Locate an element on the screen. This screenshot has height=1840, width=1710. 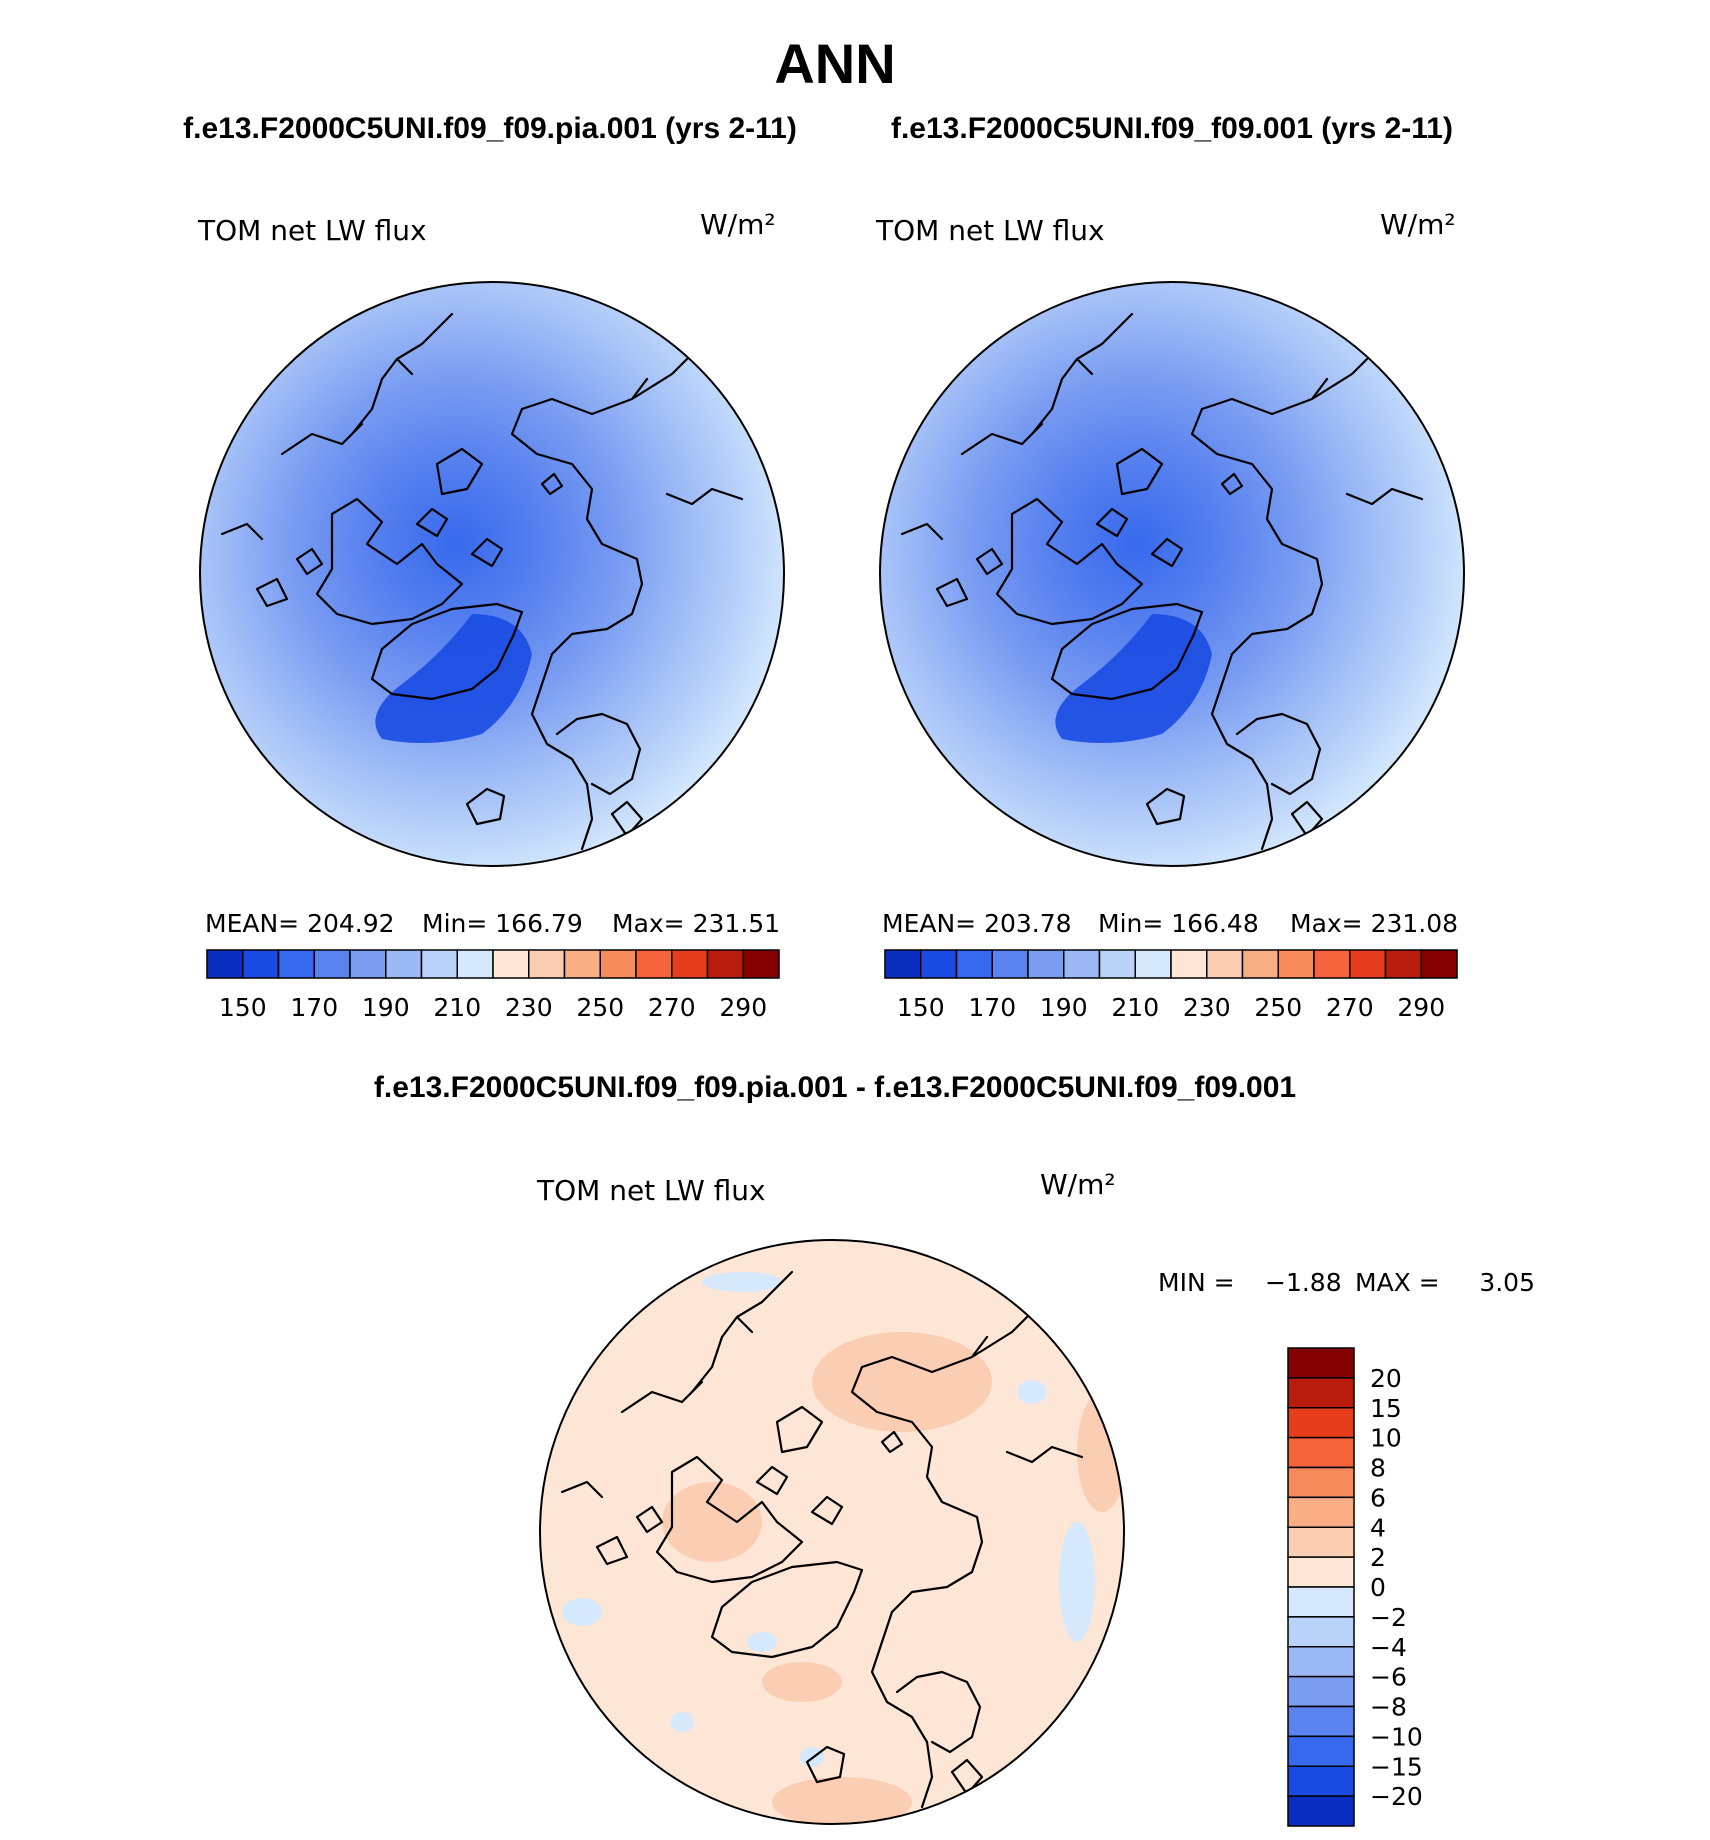
colorbar-tick-label: −4 is located at coordinates (1388, 1647).